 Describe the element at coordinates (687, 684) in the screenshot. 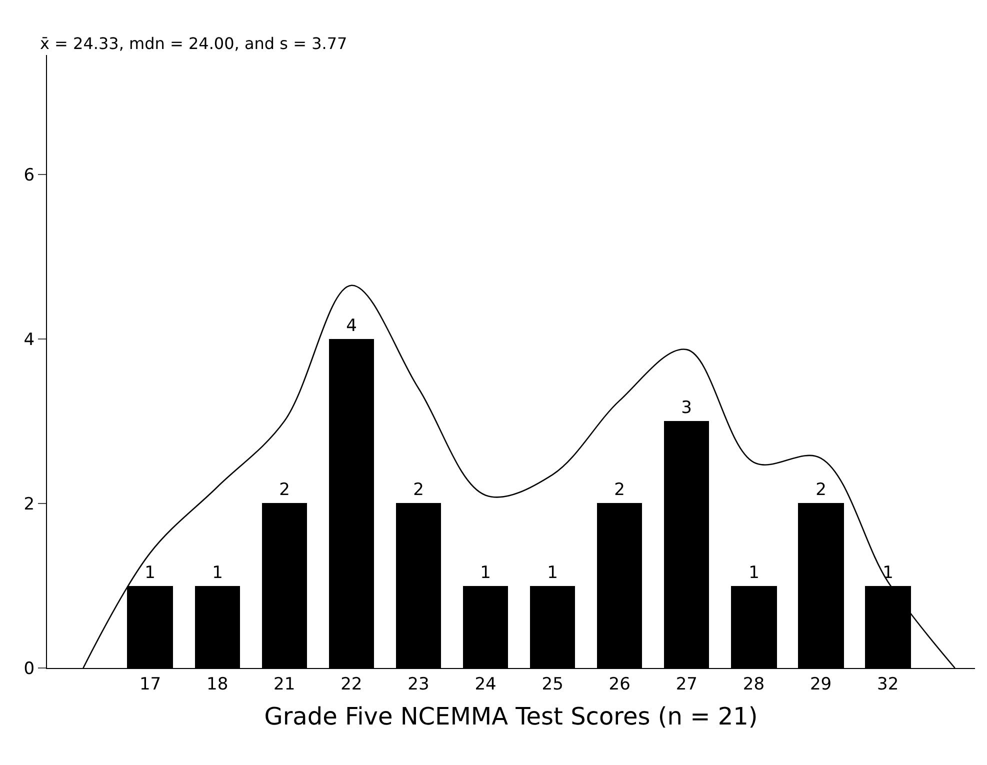

I see `x-tick-label: 27` at that location.